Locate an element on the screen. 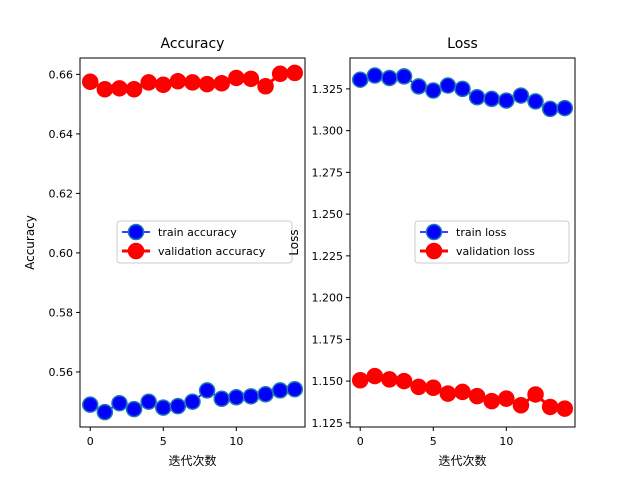 The image size is (640, 480). accuracy-ytick-label: 0.56 is located at coordinates (61, 372).